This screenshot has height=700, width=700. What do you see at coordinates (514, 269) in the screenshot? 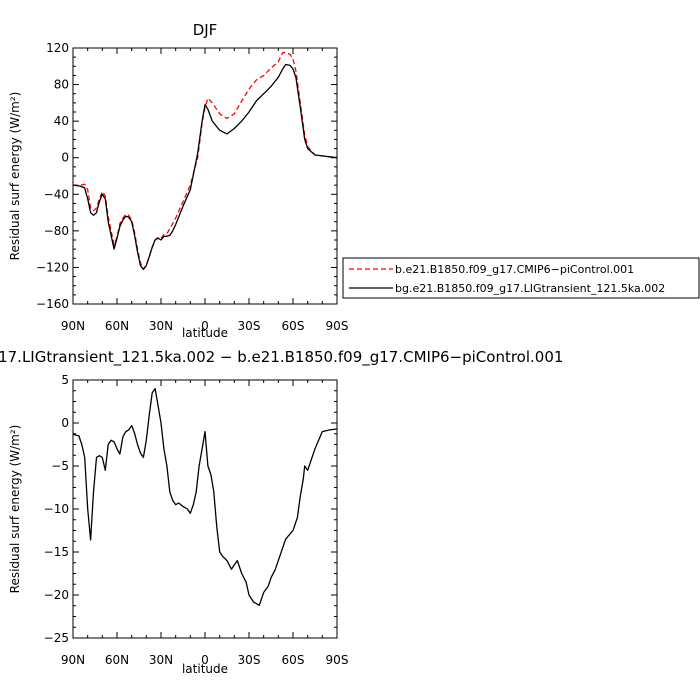
I see `legend-entry-0: b.e21.B1850.f09_g17.CMIP6−piControl.001` at bounding box center [514, 269].